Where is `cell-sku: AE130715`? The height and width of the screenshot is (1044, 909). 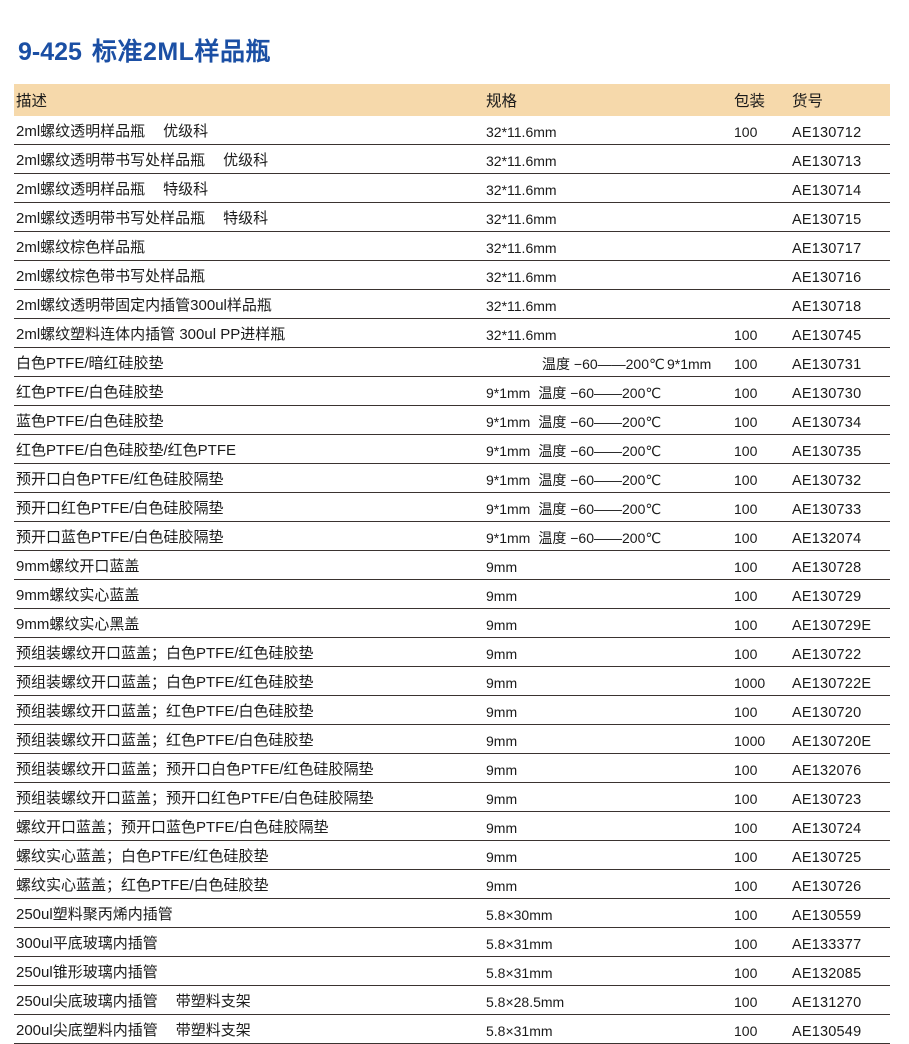
cell-sku: AE130715 is located at coordinates (839, 217).